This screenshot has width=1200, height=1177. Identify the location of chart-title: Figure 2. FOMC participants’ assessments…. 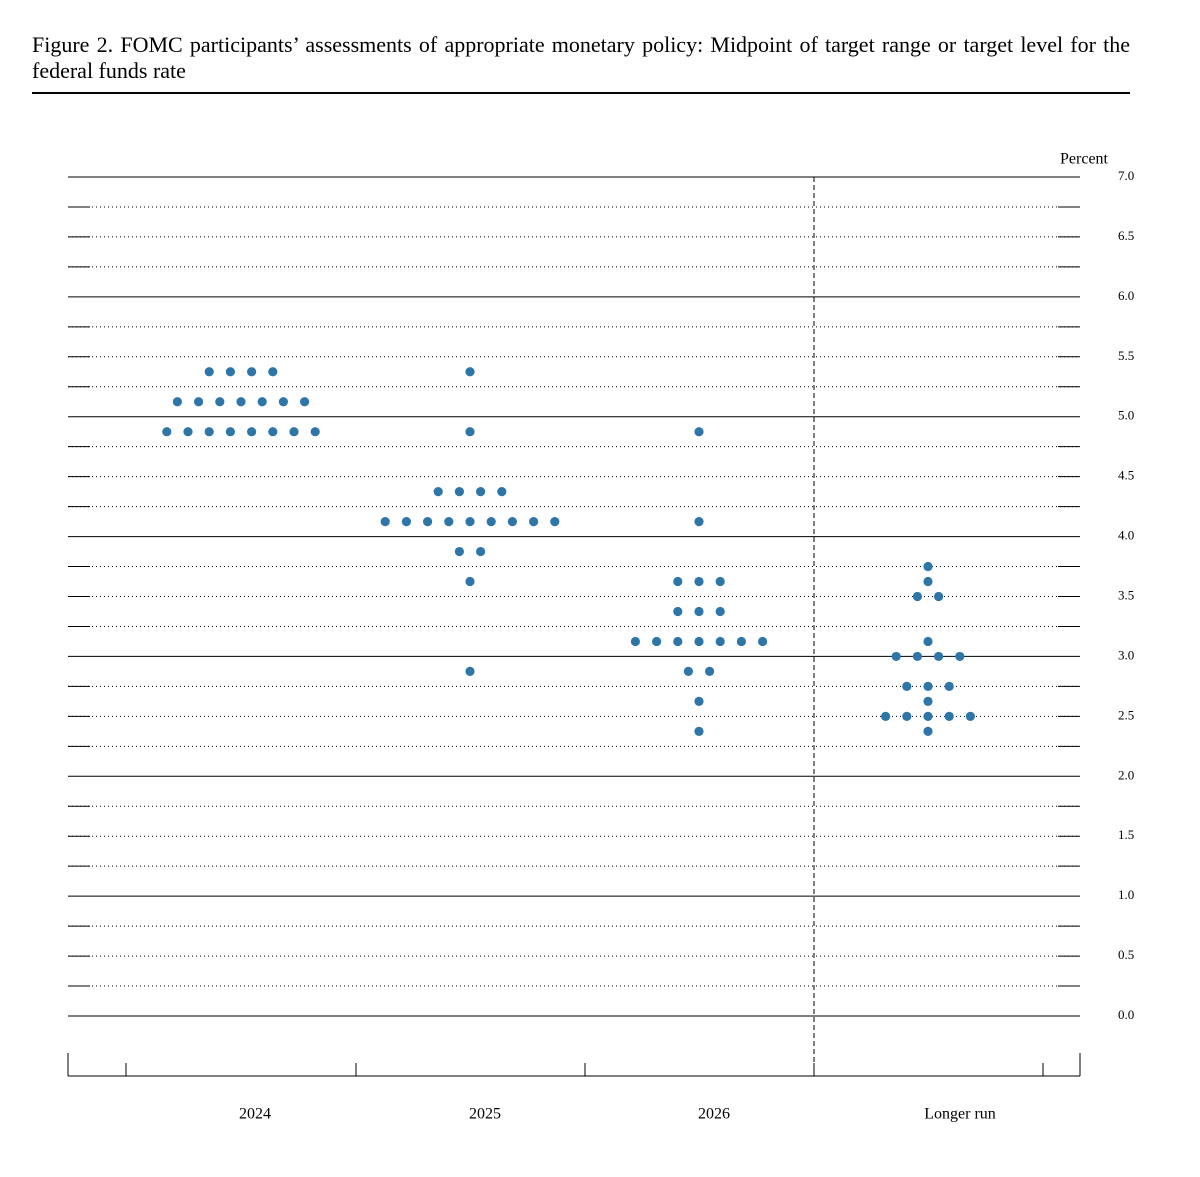
(581, 57).